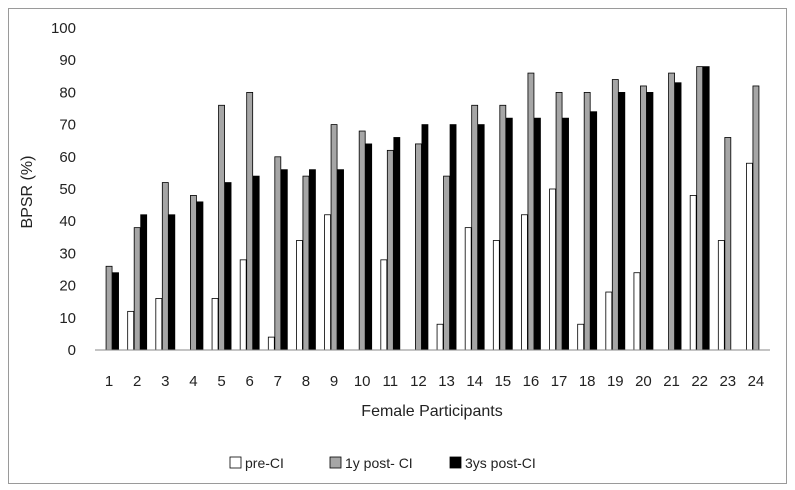  Describe the element at coordinates (278, 381) in the screenshot. I see `x-tick-label: 7` at that location.